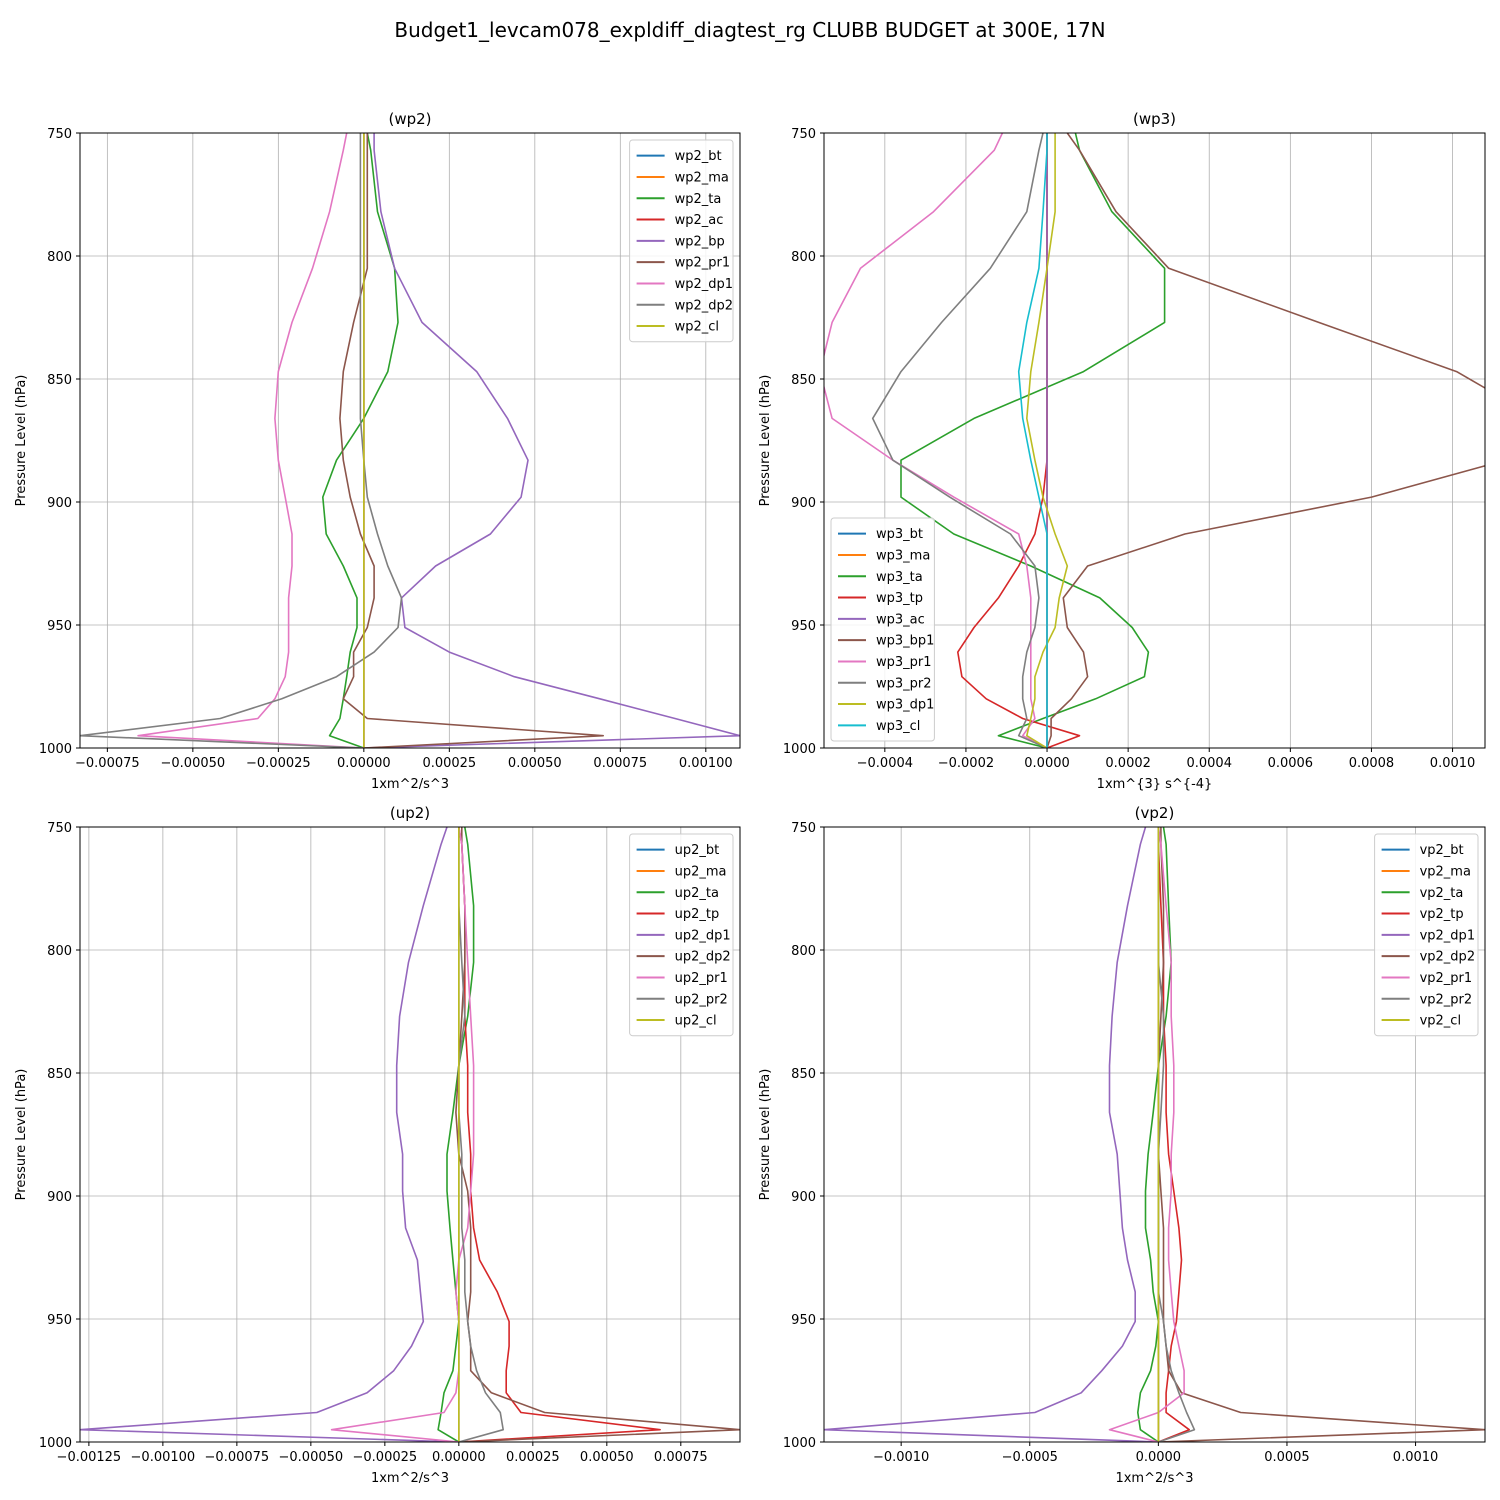  Describe the element at coordinates (696, 1021) in the screenshot. I see `legend-label: up2_cl` at that location.